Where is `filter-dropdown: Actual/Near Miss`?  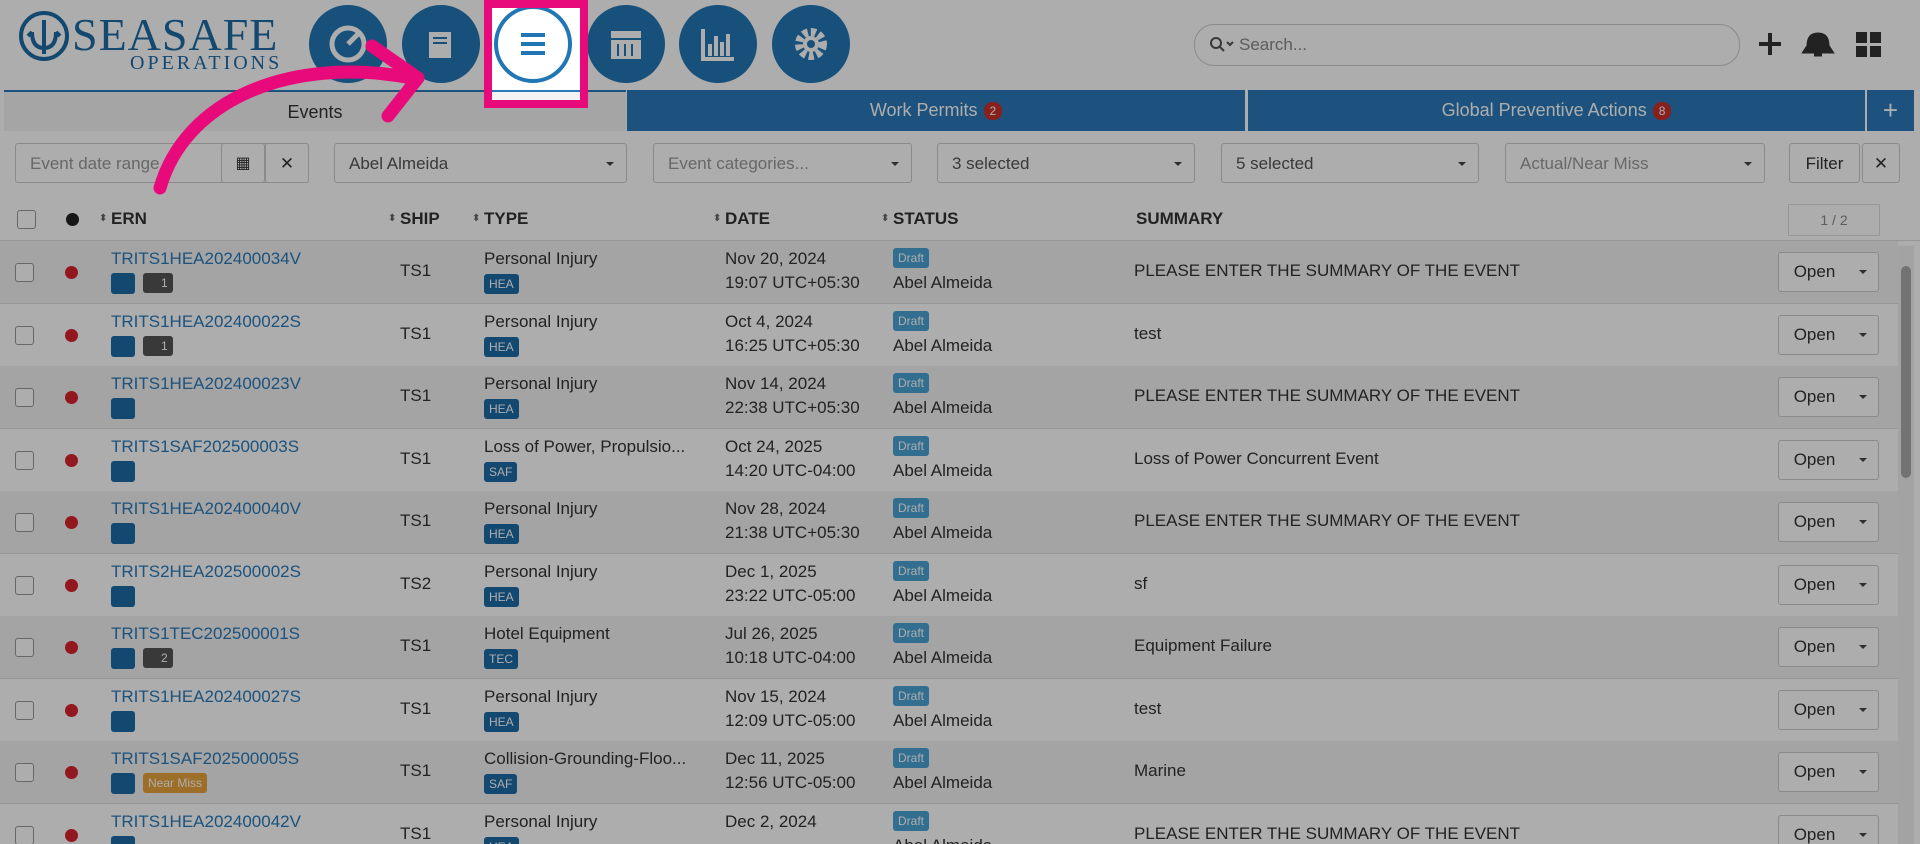 filter-dropdown: Actual/Near Miss is located at coordinates (1635, 163).